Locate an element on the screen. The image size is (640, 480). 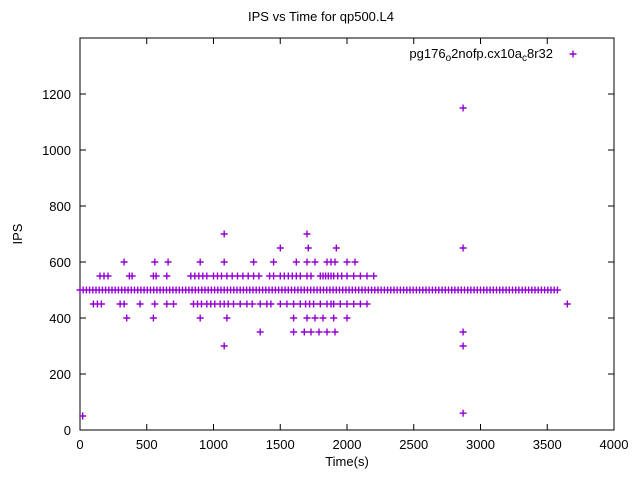
y-tick-label: 1000 is located at coordinates (56, 150).